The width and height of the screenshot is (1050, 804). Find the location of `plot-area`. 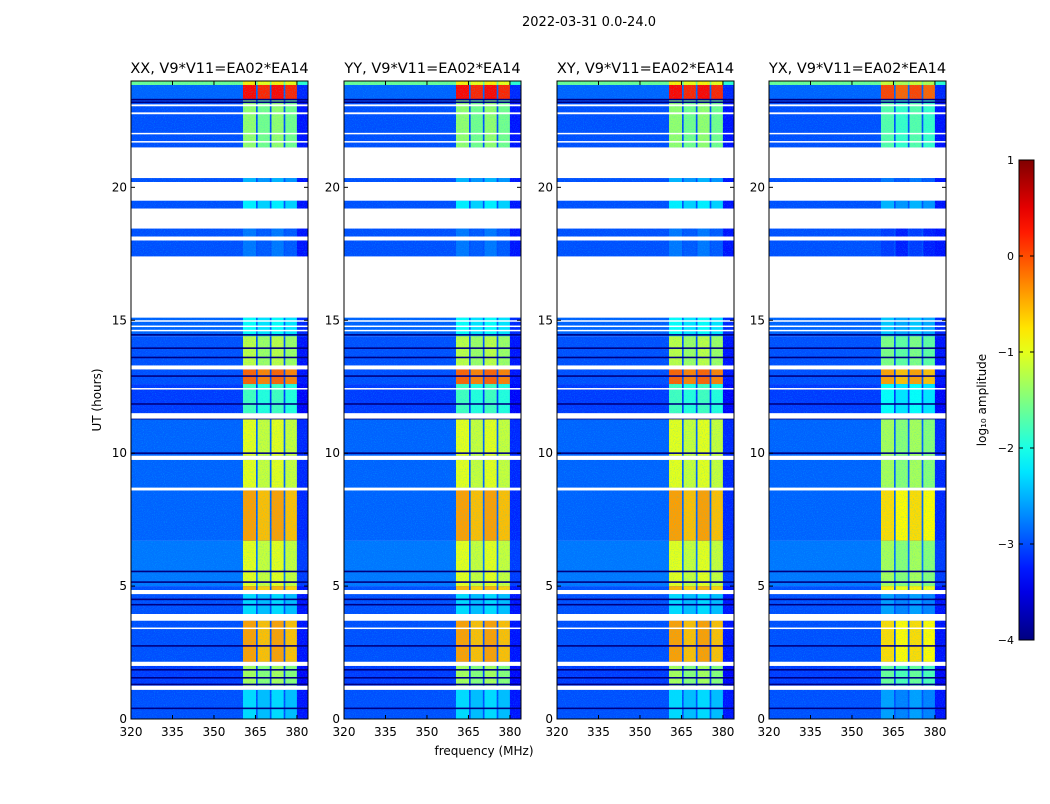

plot-area is located at coordinates (432, 400).